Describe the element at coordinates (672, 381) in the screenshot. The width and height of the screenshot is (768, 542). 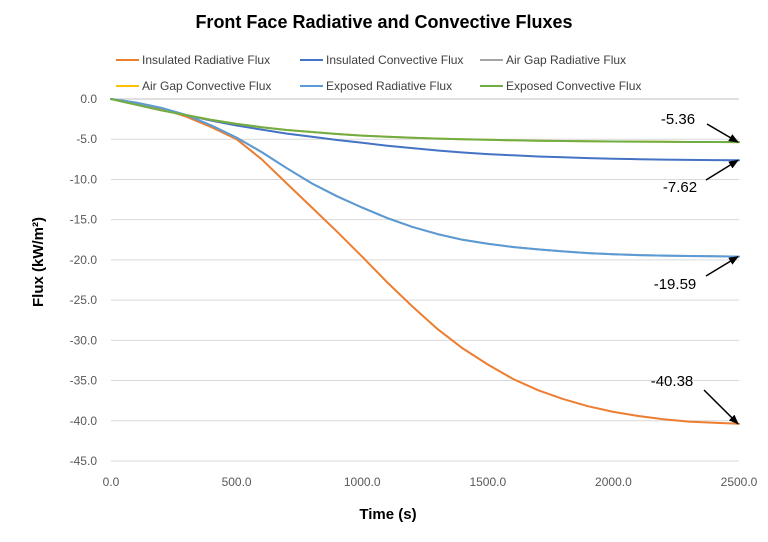
I see `data-label-annotation: -40.38` at that location.